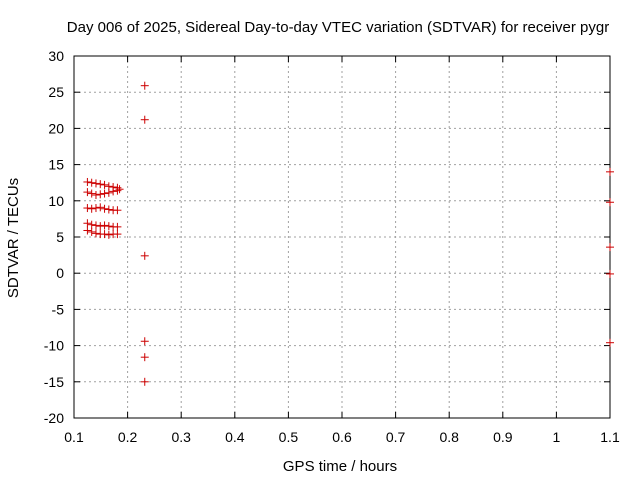 The image size is (640, 480). What do you see at coordinates (449, 437) in the screenshot?
I see `x-tick-label: 0.8` at bounding box center [449, 437].